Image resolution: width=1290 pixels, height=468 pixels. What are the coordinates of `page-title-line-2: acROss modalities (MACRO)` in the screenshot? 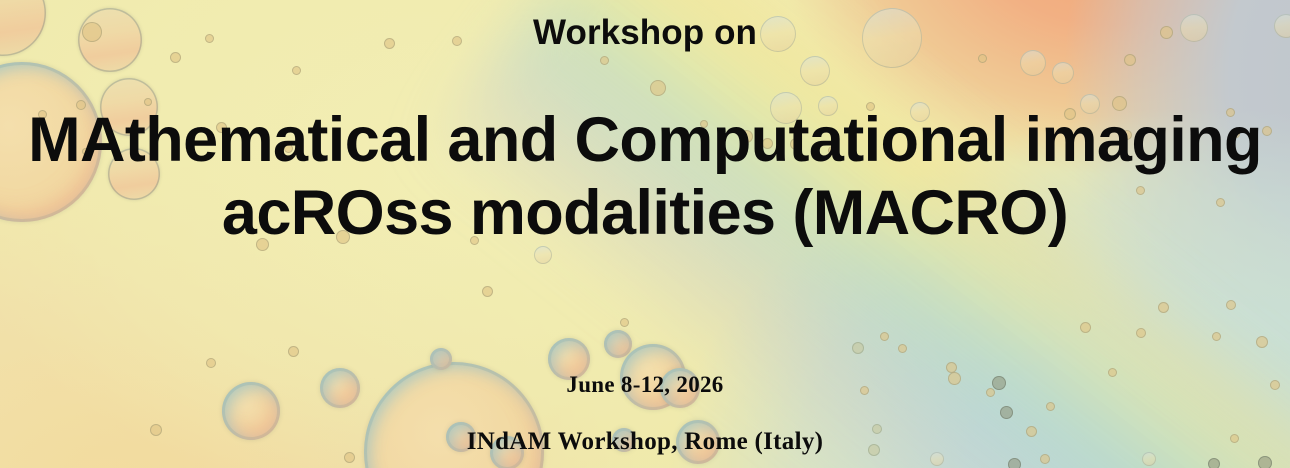 It's located at (645, 212).